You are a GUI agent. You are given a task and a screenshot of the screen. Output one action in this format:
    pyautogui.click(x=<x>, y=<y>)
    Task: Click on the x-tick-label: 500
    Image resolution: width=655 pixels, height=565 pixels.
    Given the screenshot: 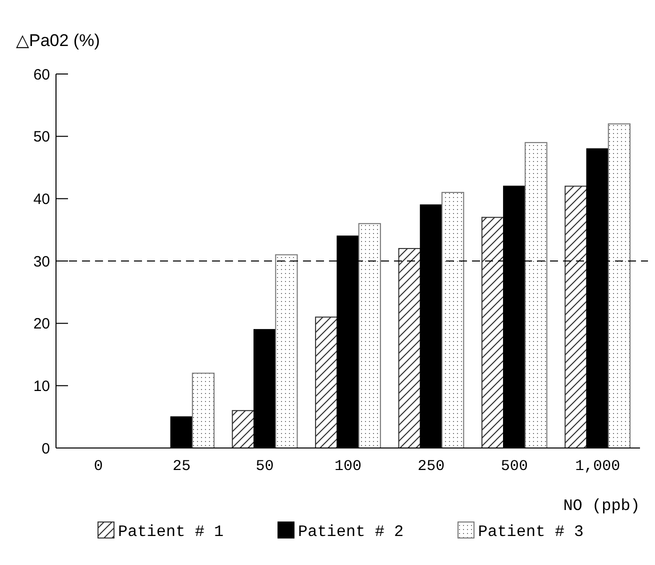 What is the action you would take?
    pyautogui.click(x=514, y=466)
    